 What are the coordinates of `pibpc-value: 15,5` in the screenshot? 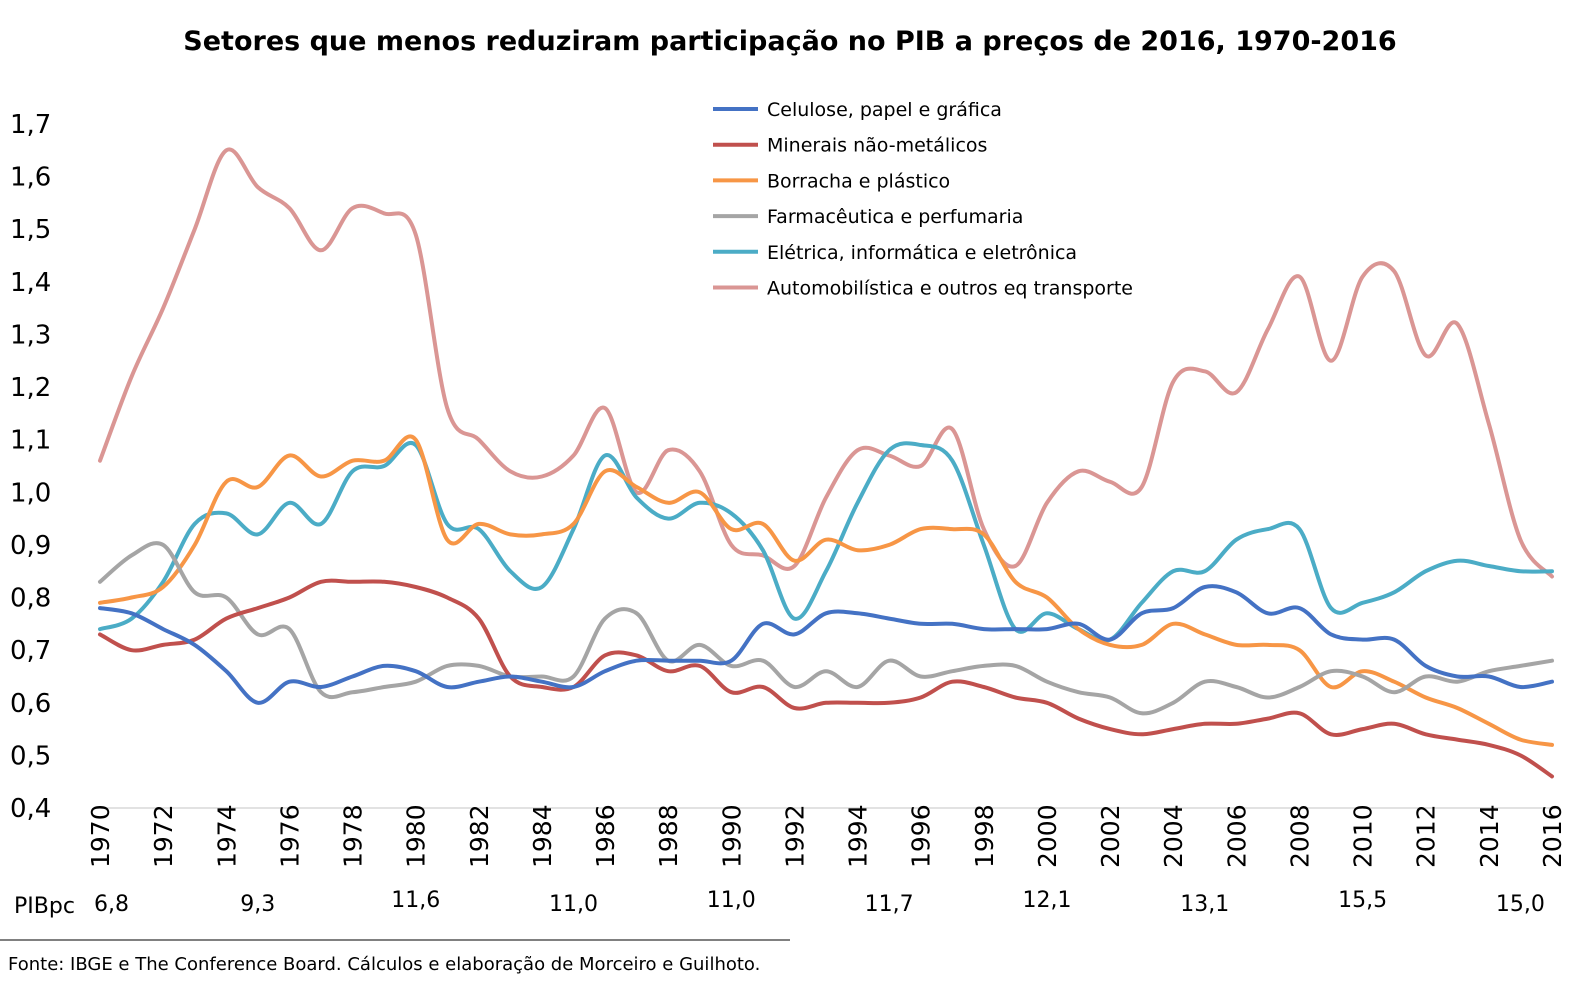 It's located at (1362, 900).